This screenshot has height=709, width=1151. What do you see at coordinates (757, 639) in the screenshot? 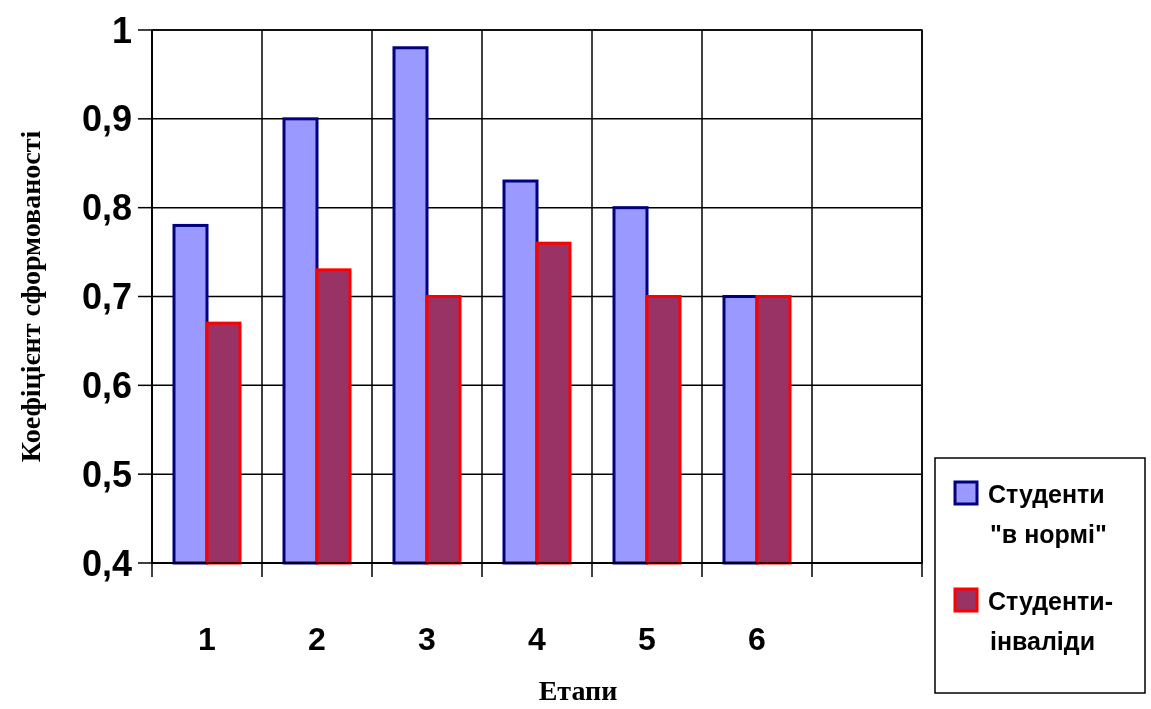
I see `x-tick-label: 6` at bounding box center [757, 639].